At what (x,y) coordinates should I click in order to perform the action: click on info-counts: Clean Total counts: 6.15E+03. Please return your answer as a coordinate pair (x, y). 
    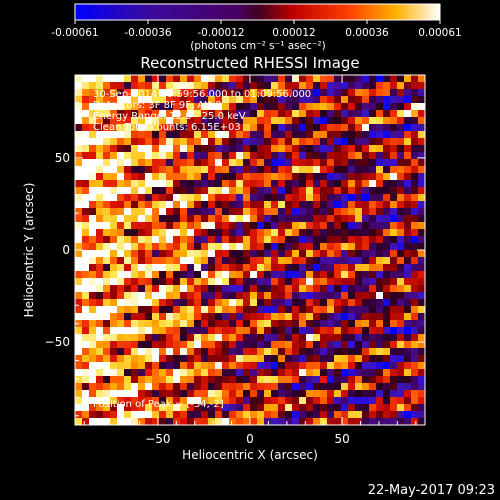
    Looking at the image, I should click on (167, 127).